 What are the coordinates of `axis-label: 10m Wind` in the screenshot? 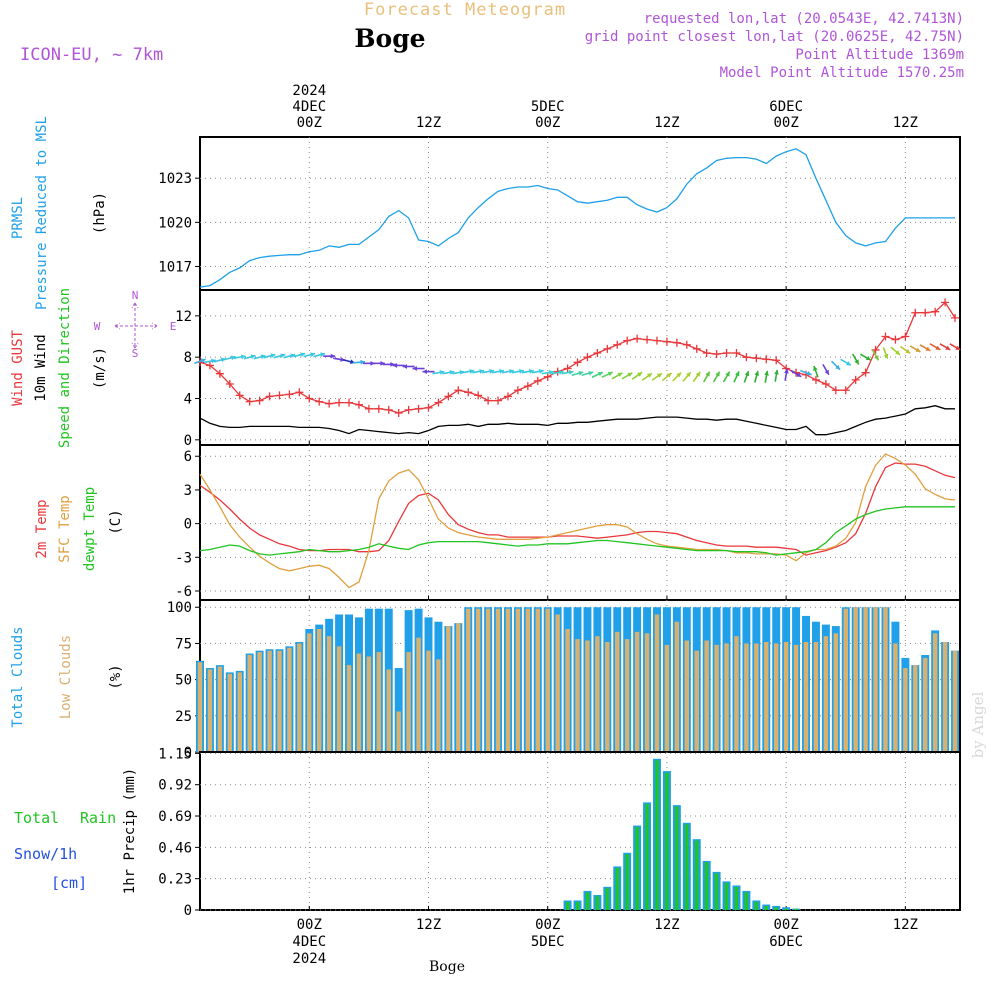 It's located at (41, 367).